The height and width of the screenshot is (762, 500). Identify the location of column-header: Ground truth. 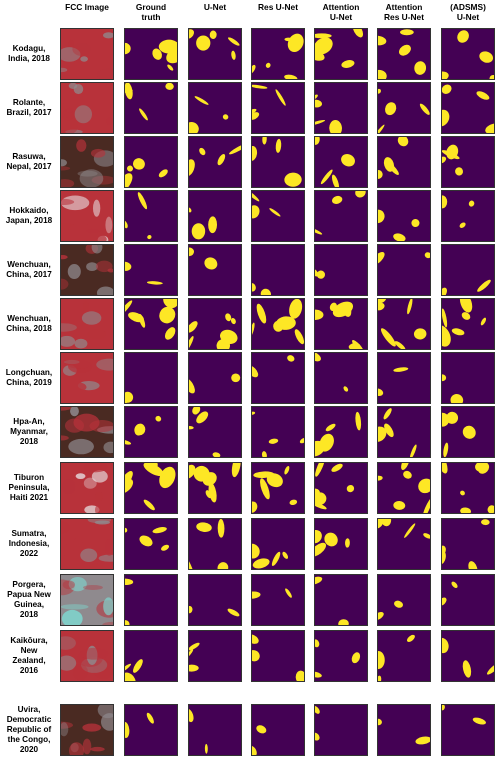
(151, 12).